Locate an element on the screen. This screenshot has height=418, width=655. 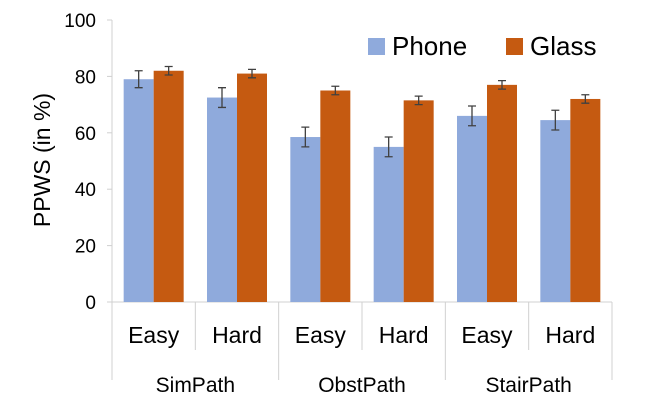
y-axis-title: PPWS (in %) is located at coordinates (42, 160).